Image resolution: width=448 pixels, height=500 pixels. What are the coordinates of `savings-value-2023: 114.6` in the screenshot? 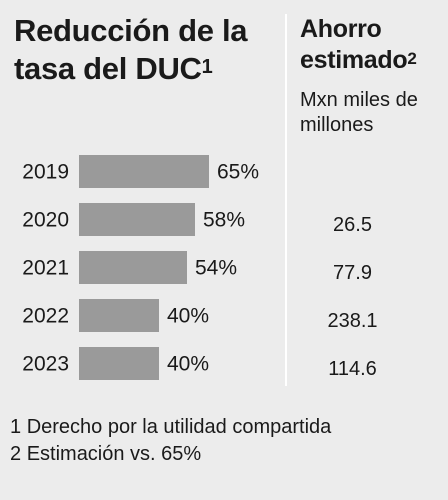 It's located at (352, 368).